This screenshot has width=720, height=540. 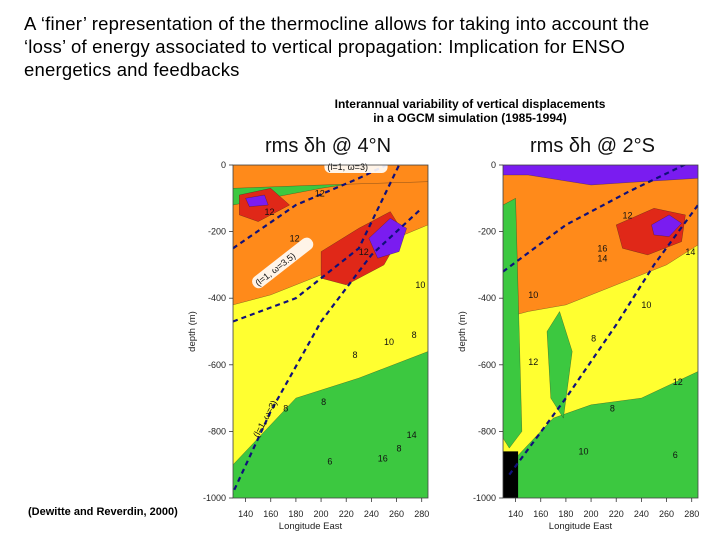 What do you see at coordinates (103, 512) in the screenshot?
I see `source-credit: (Dewitte and Reverdin, 2000)` at bounding box center [103, 512].